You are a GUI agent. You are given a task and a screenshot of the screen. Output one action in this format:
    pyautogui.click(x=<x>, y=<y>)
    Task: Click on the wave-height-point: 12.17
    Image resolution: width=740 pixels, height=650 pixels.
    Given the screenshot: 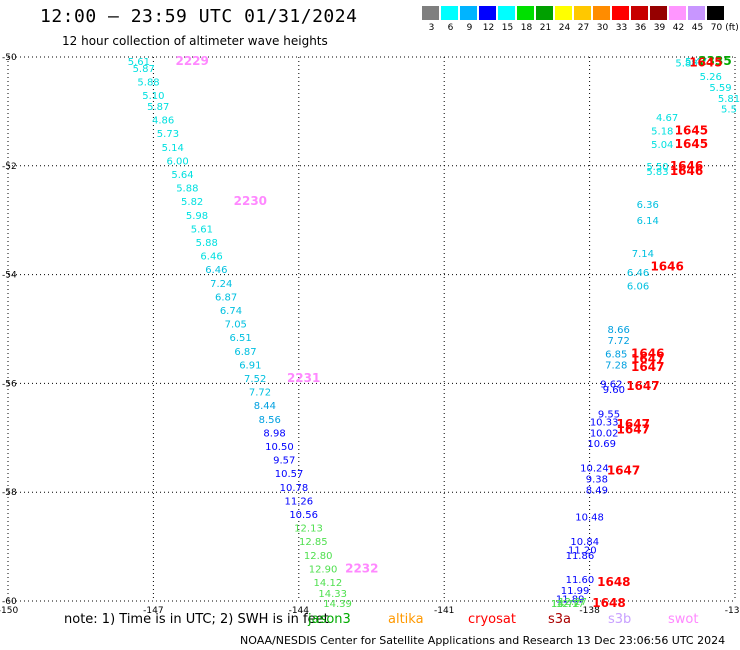 What is the action you would take?
    pyautogui.click(x=570, y=604)
    